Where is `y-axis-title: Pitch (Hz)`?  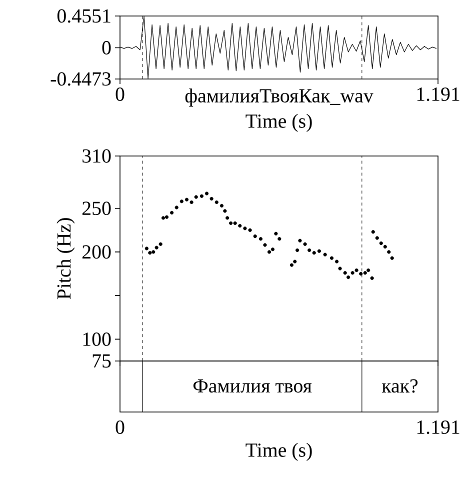
y-axis-title: Pitch (Hz) is located at coordinates (65, 259).